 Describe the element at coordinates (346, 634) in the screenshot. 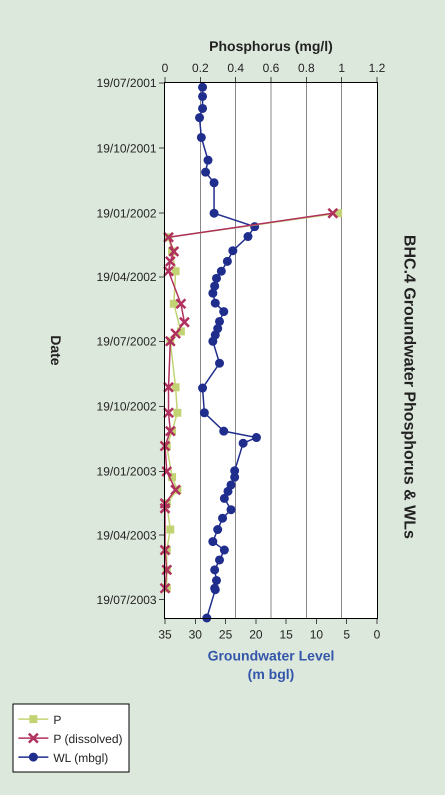

I see `x-tick-label: 5` at that location.